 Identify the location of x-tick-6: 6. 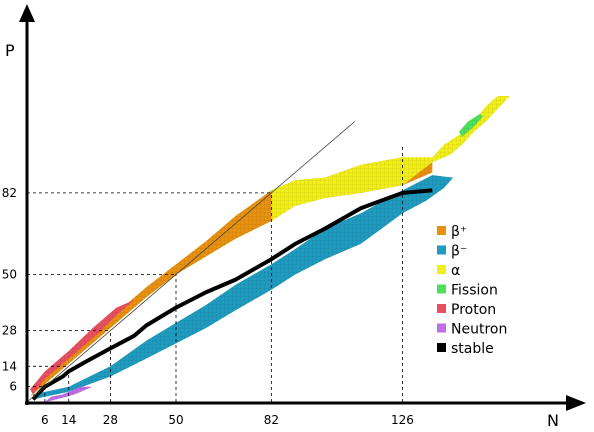
(45, 420).